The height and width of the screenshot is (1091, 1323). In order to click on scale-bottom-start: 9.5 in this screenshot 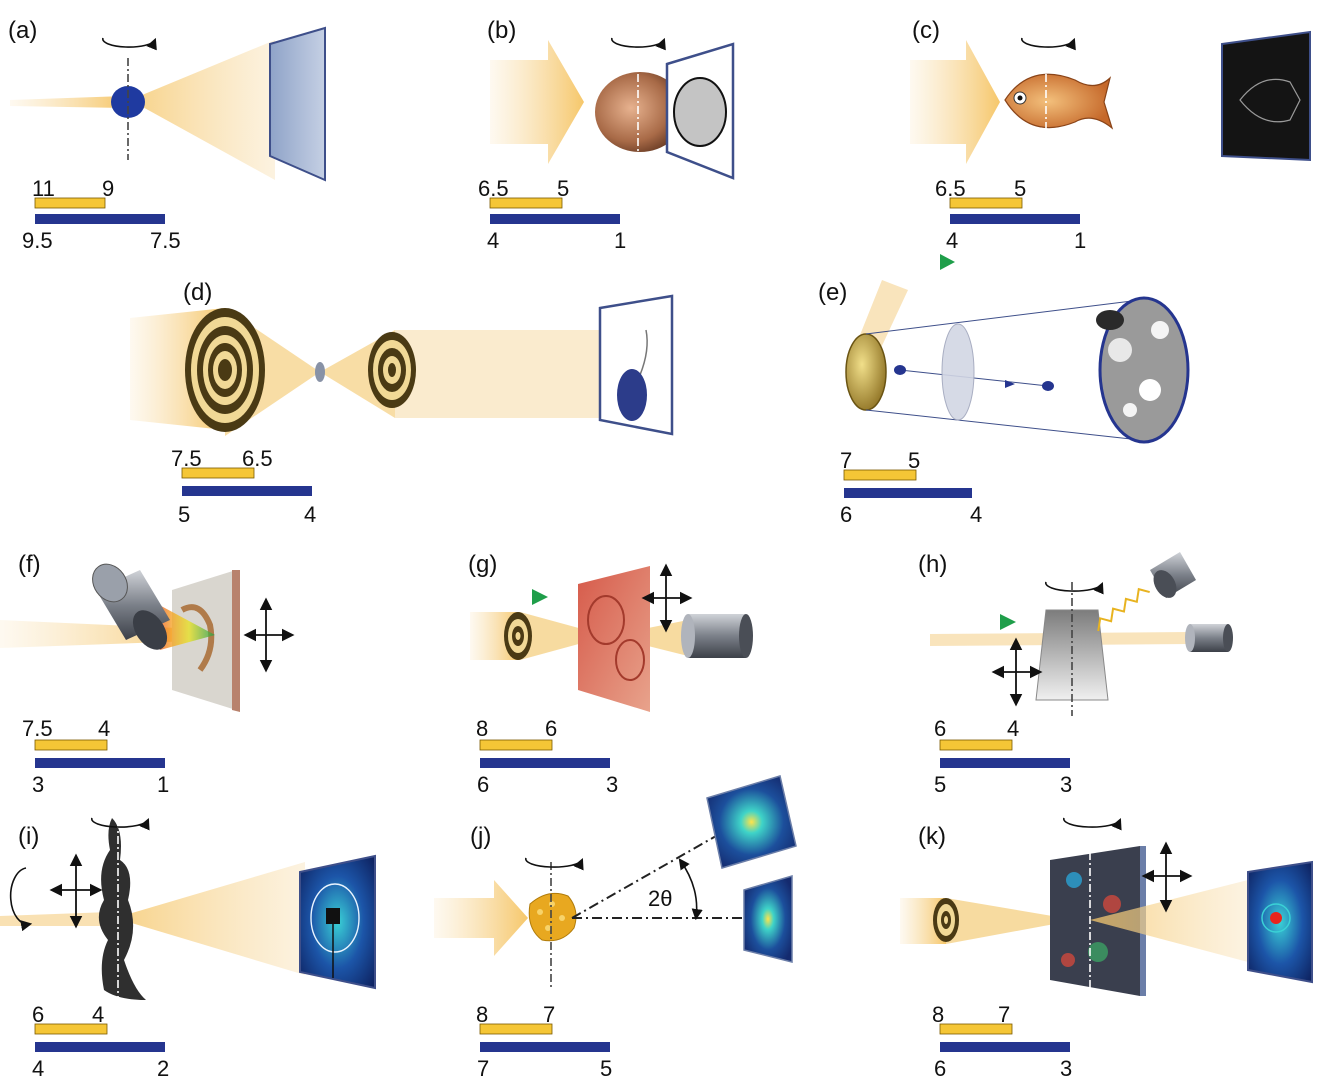, I will do `click(37, 240)`.